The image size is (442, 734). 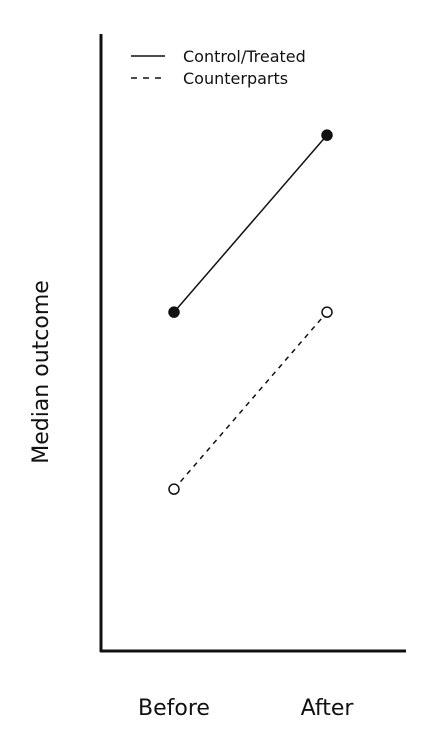 I want to click on series-2-point-after, so click(x=327, y=312).